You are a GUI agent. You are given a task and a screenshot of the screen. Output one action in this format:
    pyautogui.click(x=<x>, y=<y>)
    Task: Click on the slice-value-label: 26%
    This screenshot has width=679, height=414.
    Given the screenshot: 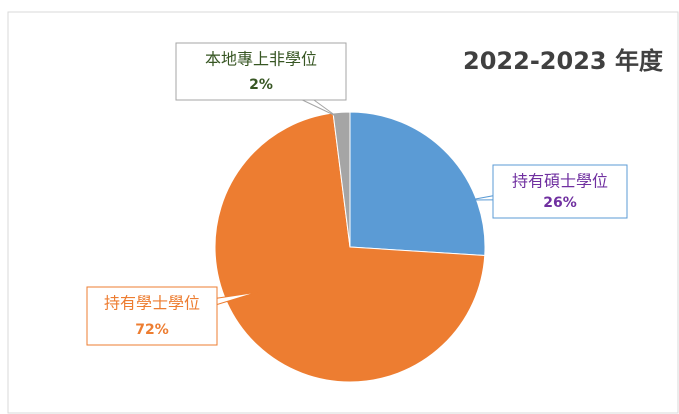 What is the action you would take?
    pyautogui.click(x=560, y=203)
    